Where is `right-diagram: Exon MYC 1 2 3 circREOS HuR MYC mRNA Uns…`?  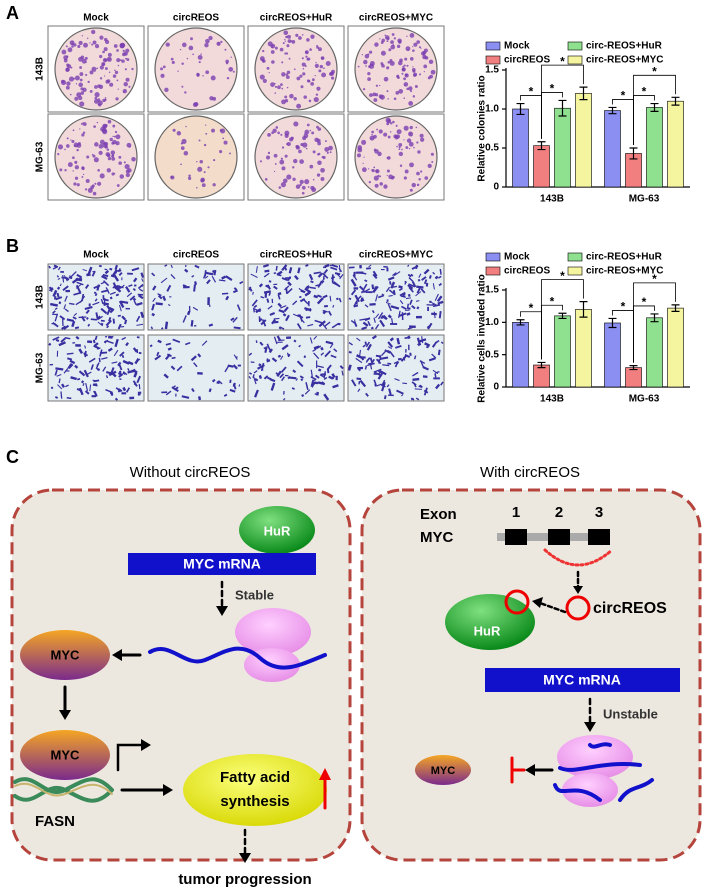
right-diagram: Exon MYC 1 2 3 circREOS HuR MYC mRNA Uns… is located at coordinates (547, 655).